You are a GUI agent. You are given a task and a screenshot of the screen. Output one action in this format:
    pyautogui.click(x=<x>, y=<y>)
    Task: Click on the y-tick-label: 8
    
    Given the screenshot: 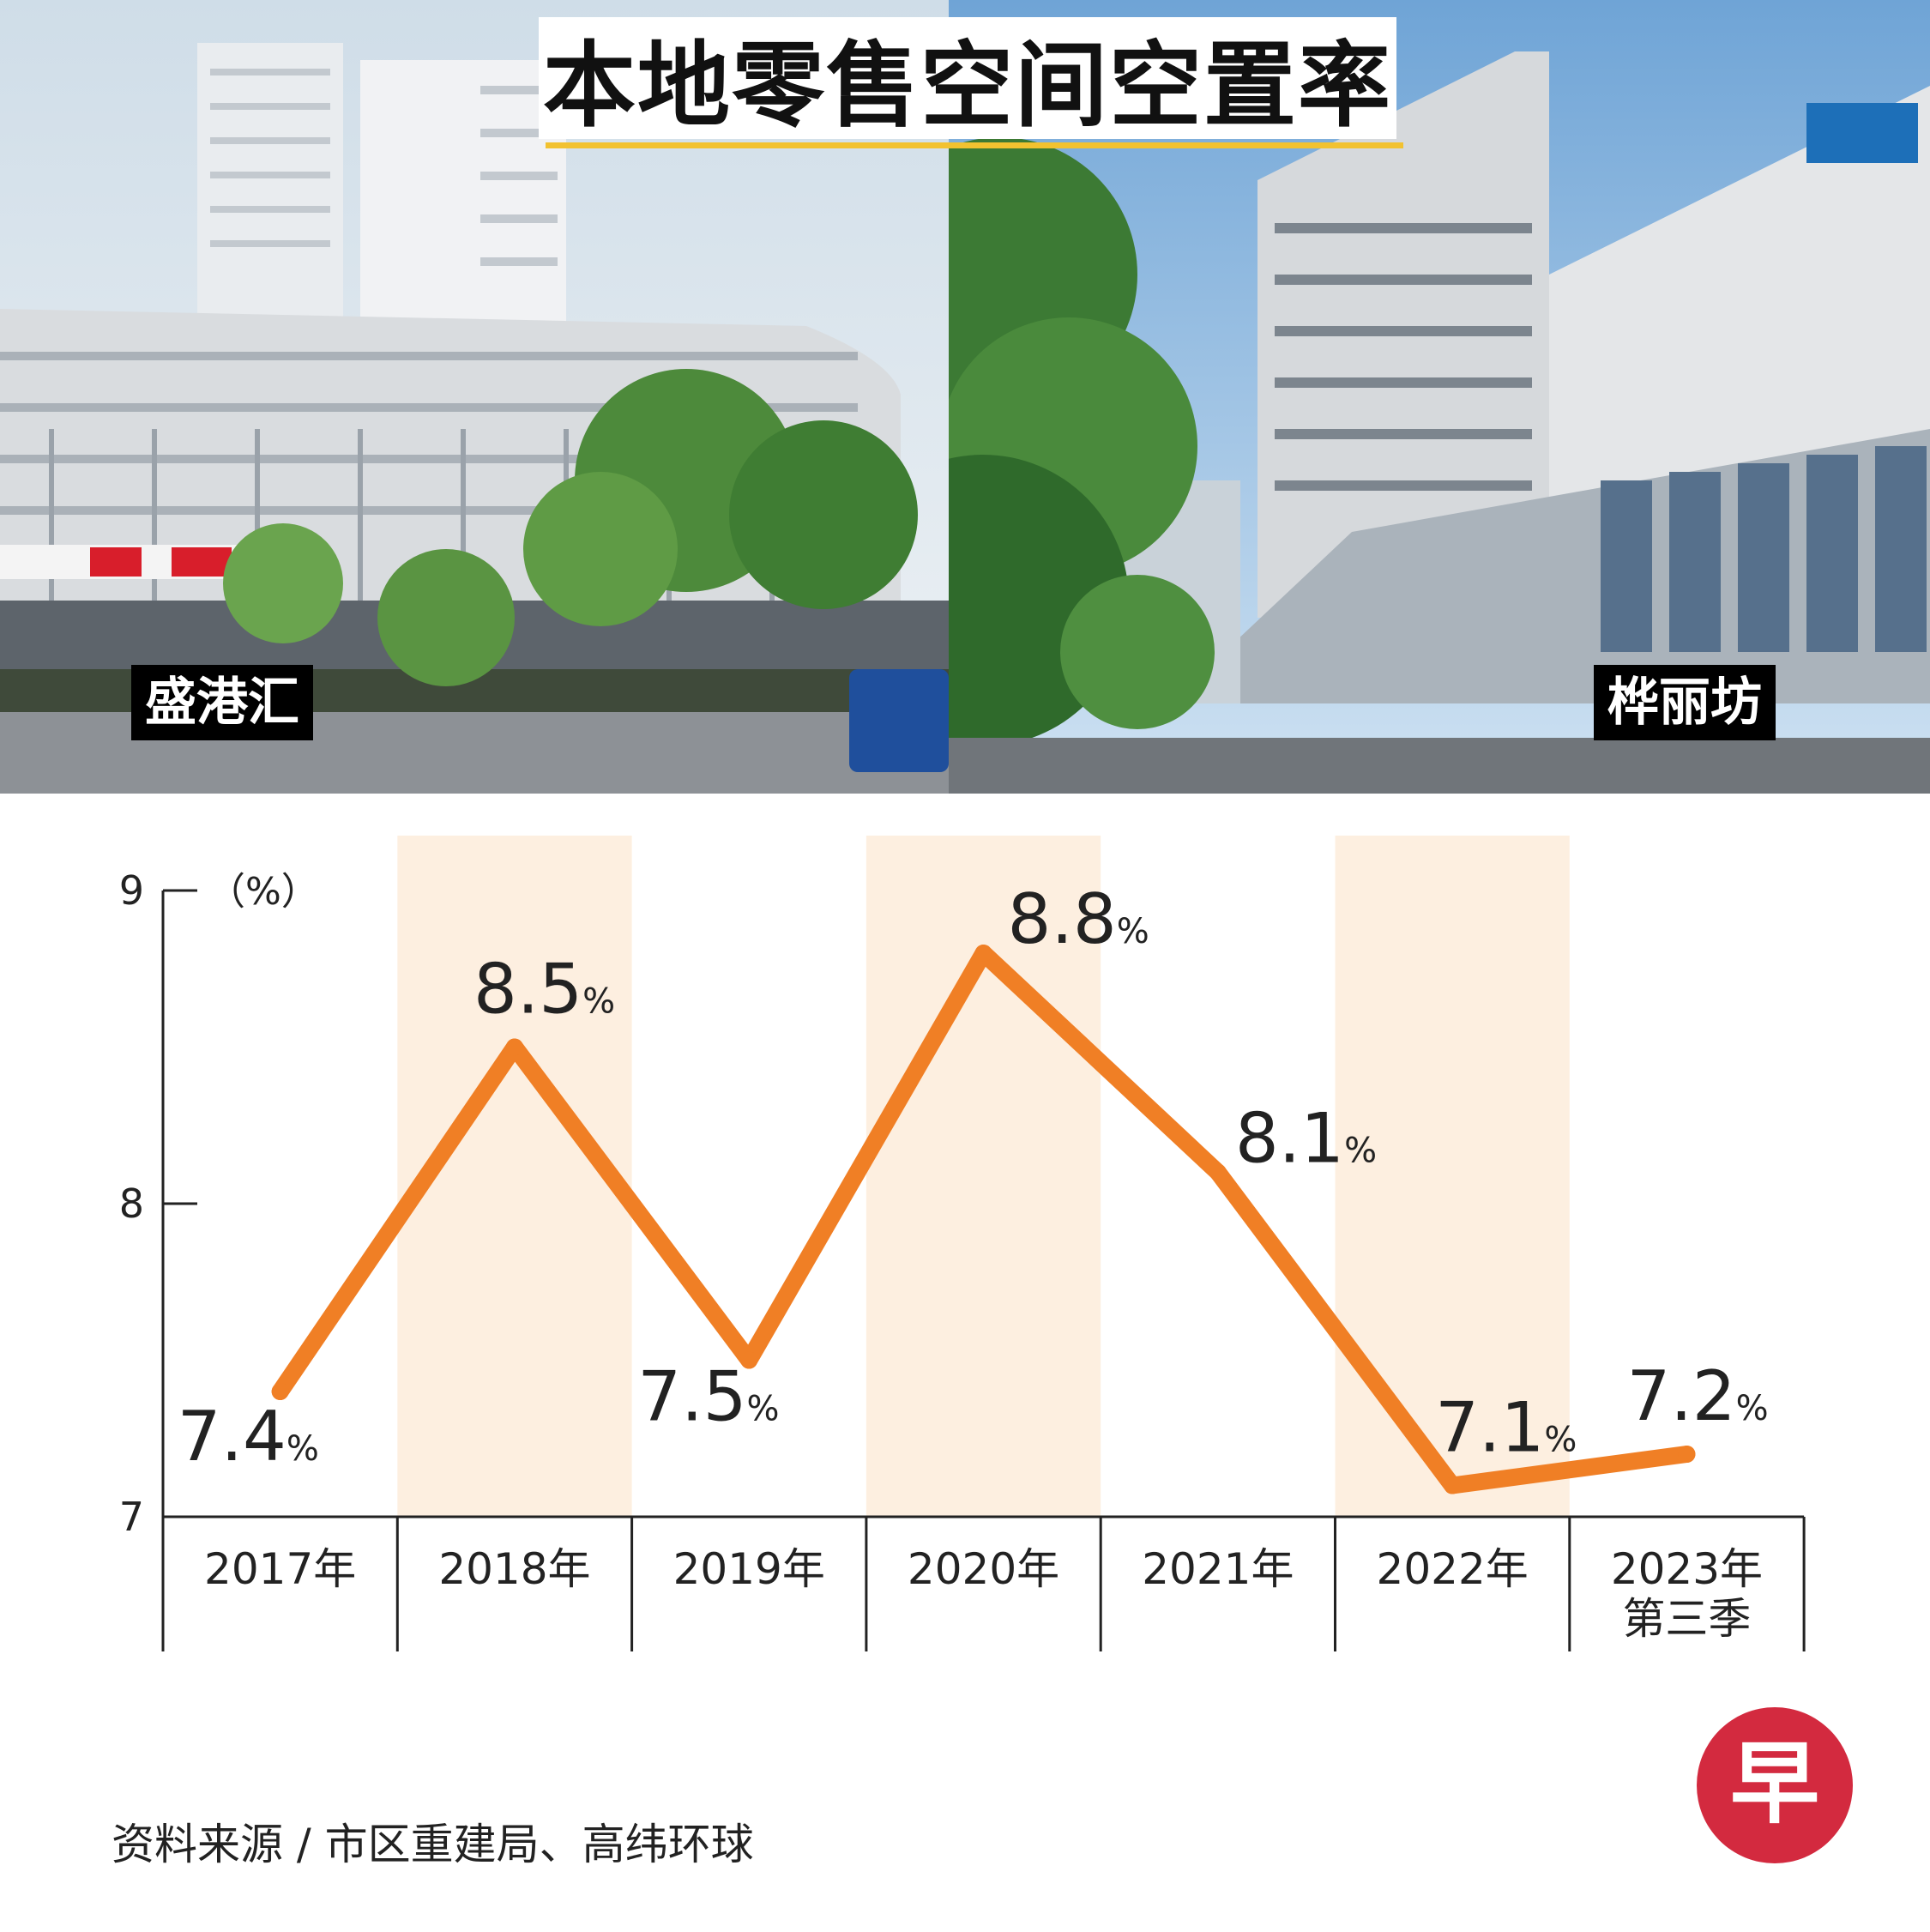 What is the action you would take?
    pyautogui.click(x=131, y=1203)
    